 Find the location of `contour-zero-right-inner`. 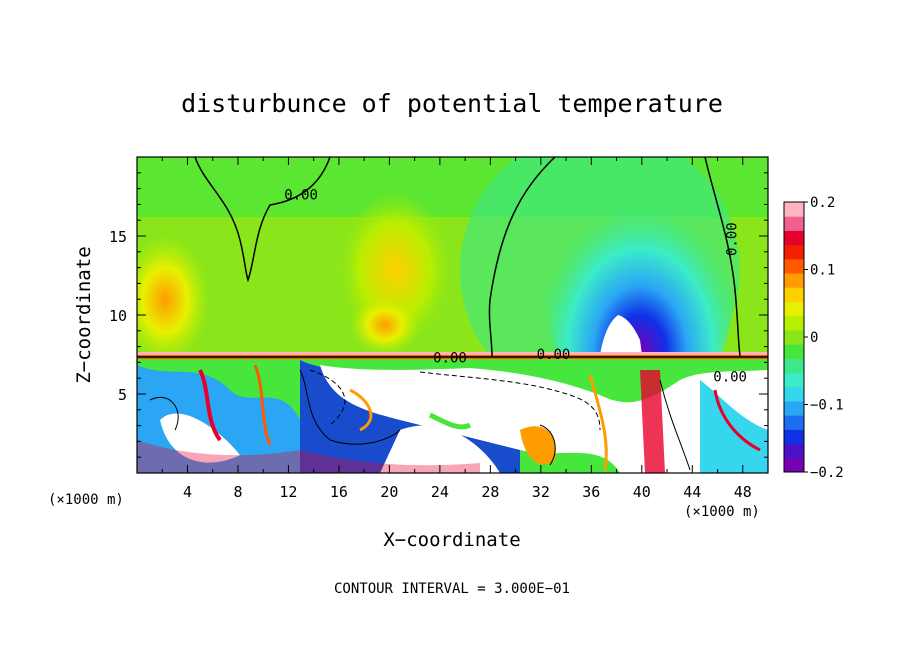

contour-zero-right-inner is located at coordinates (522, 257).